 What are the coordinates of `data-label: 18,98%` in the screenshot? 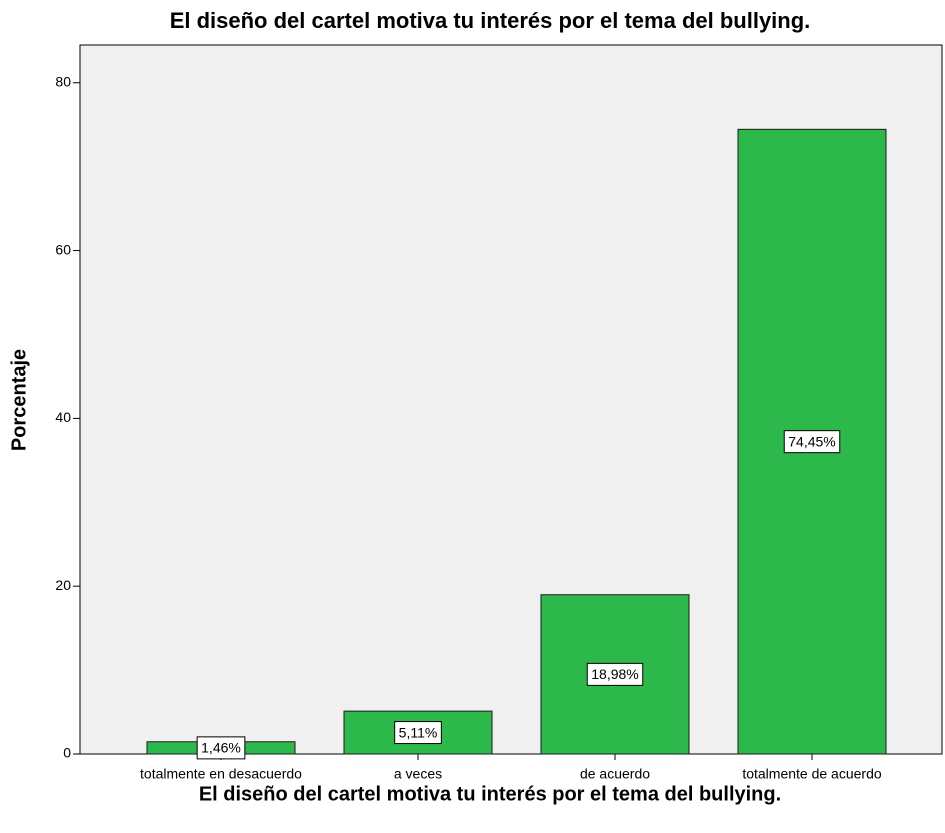 It's located at (614, 674).